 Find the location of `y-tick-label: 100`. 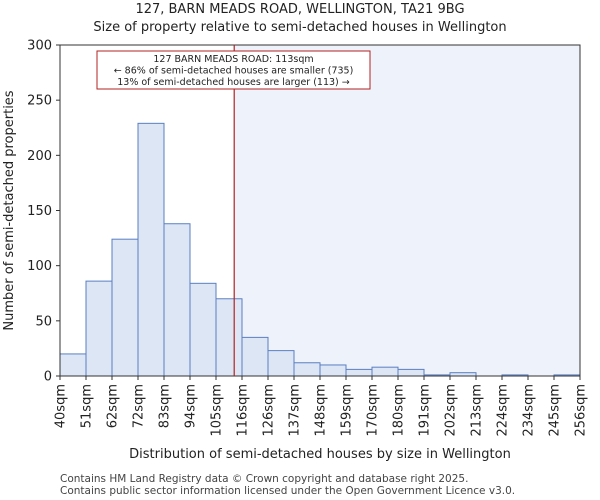

y-tick-label: 100 is located at coordinates (39, 266).